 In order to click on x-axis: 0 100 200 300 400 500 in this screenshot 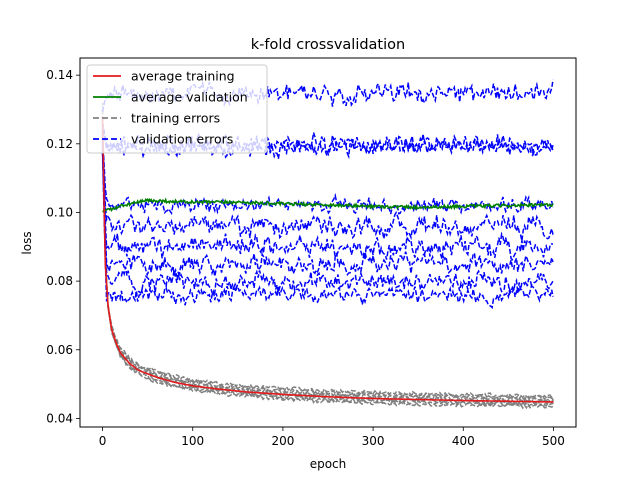, I will do `click(332, 437)`.